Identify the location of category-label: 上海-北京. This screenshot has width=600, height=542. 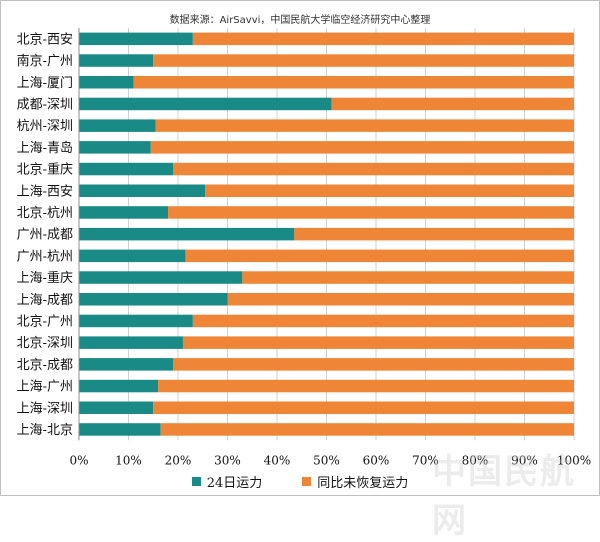
(45, 430).